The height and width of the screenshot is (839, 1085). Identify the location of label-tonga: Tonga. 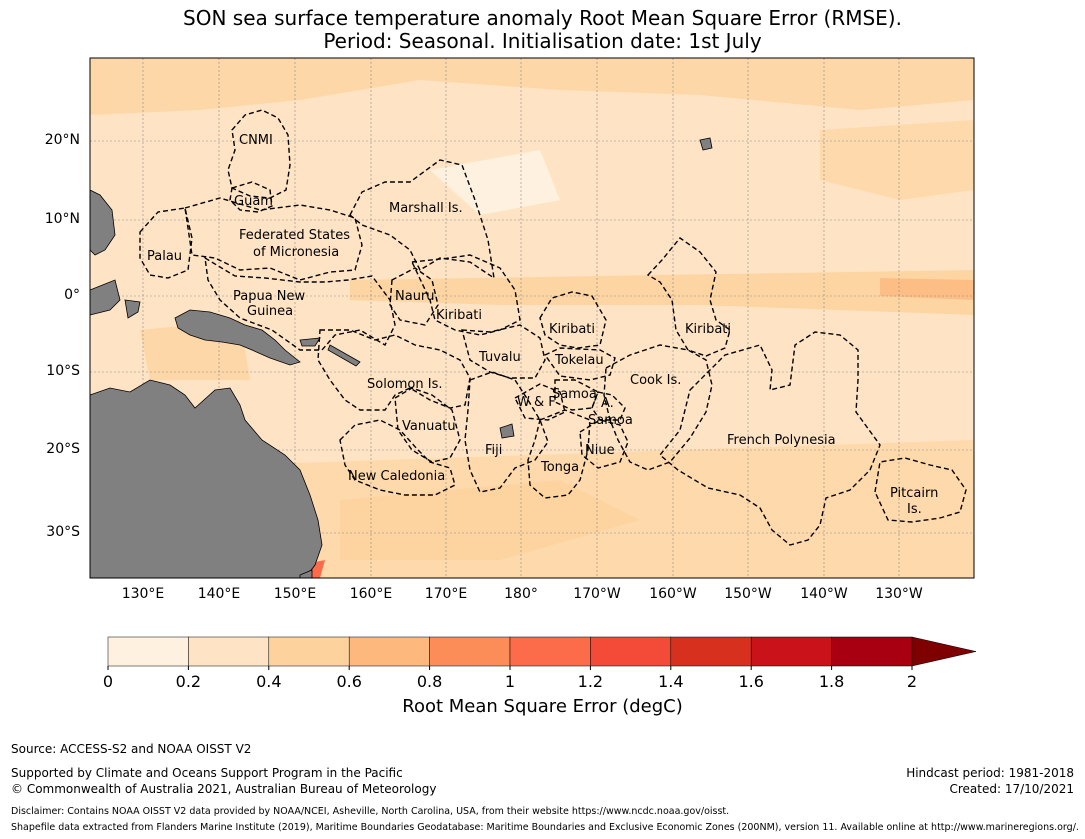
(559, 467).